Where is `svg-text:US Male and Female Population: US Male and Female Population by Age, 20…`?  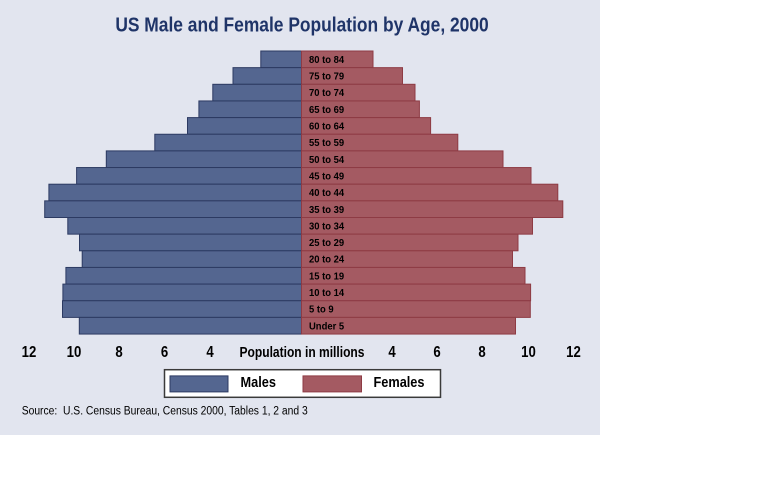
svg-text:US Male and Female Population: US Male and Female Population by Age, 20… is located at coordinates (301, 24).